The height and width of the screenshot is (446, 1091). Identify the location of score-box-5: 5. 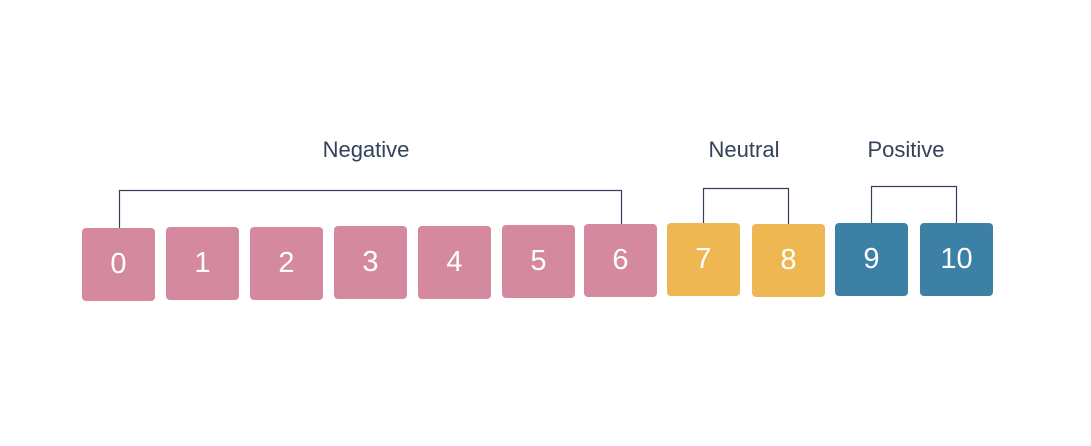
(538, 261).